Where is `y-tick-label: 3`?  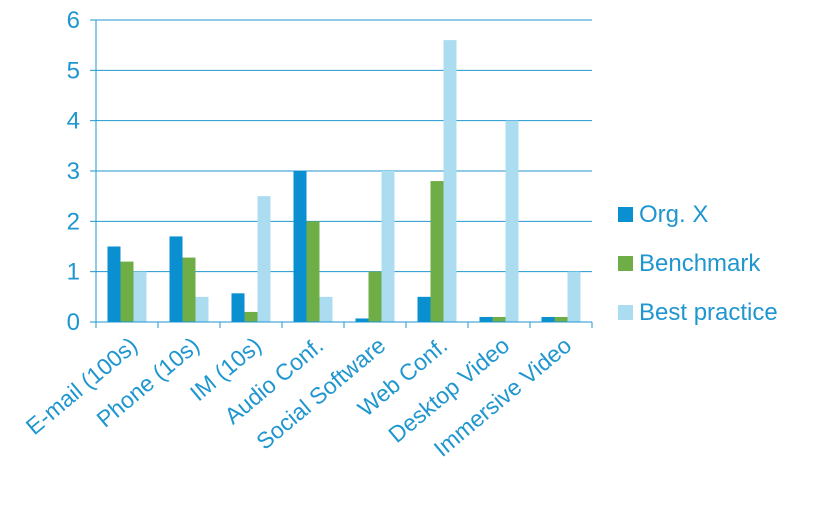 y-tick-label: 3 is located at coordinates (73, 171).